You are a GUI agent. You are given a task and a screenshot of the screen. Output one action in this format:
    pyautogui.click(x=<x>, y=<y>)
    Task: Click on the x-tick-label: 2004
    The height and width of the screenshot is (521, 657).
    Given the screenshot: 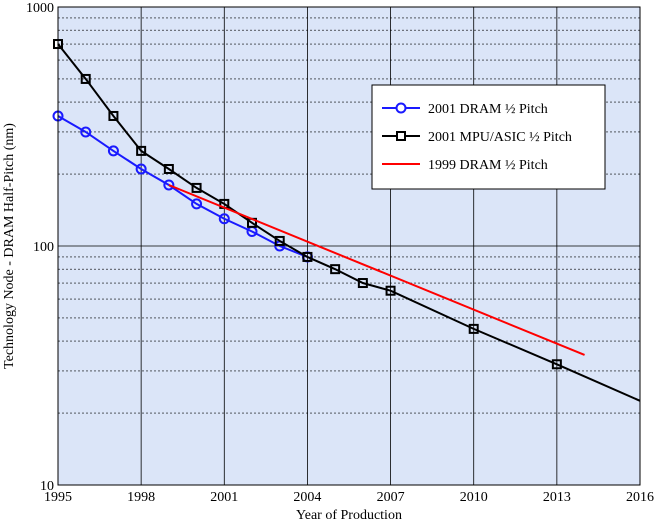 What is the action you would take?
    pyautogui.click(x=307, y=497)
    